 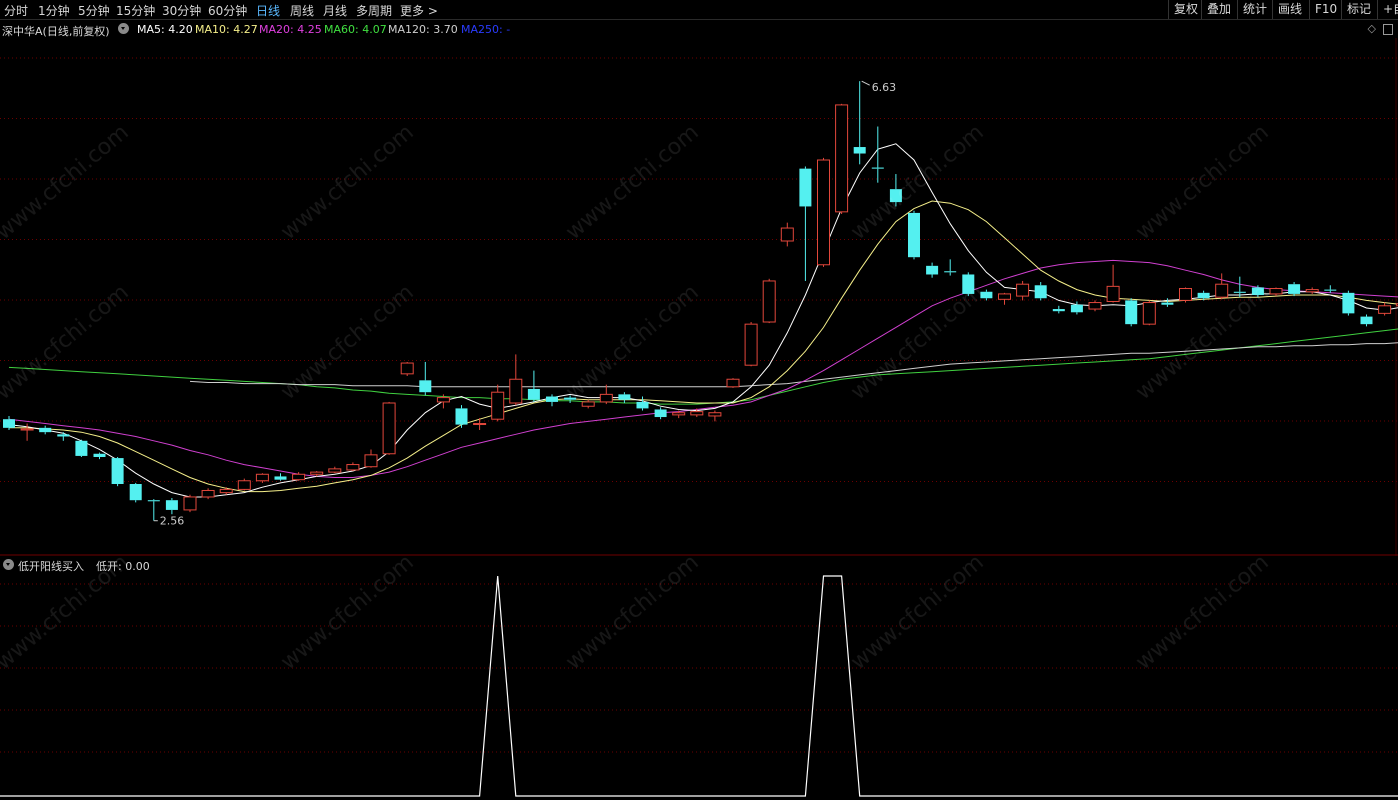 What do you see at coordinates (355, 29) in the screenshot?
I see `ma-label-3: MA60: 4.07` at bounding box center [355, 29].